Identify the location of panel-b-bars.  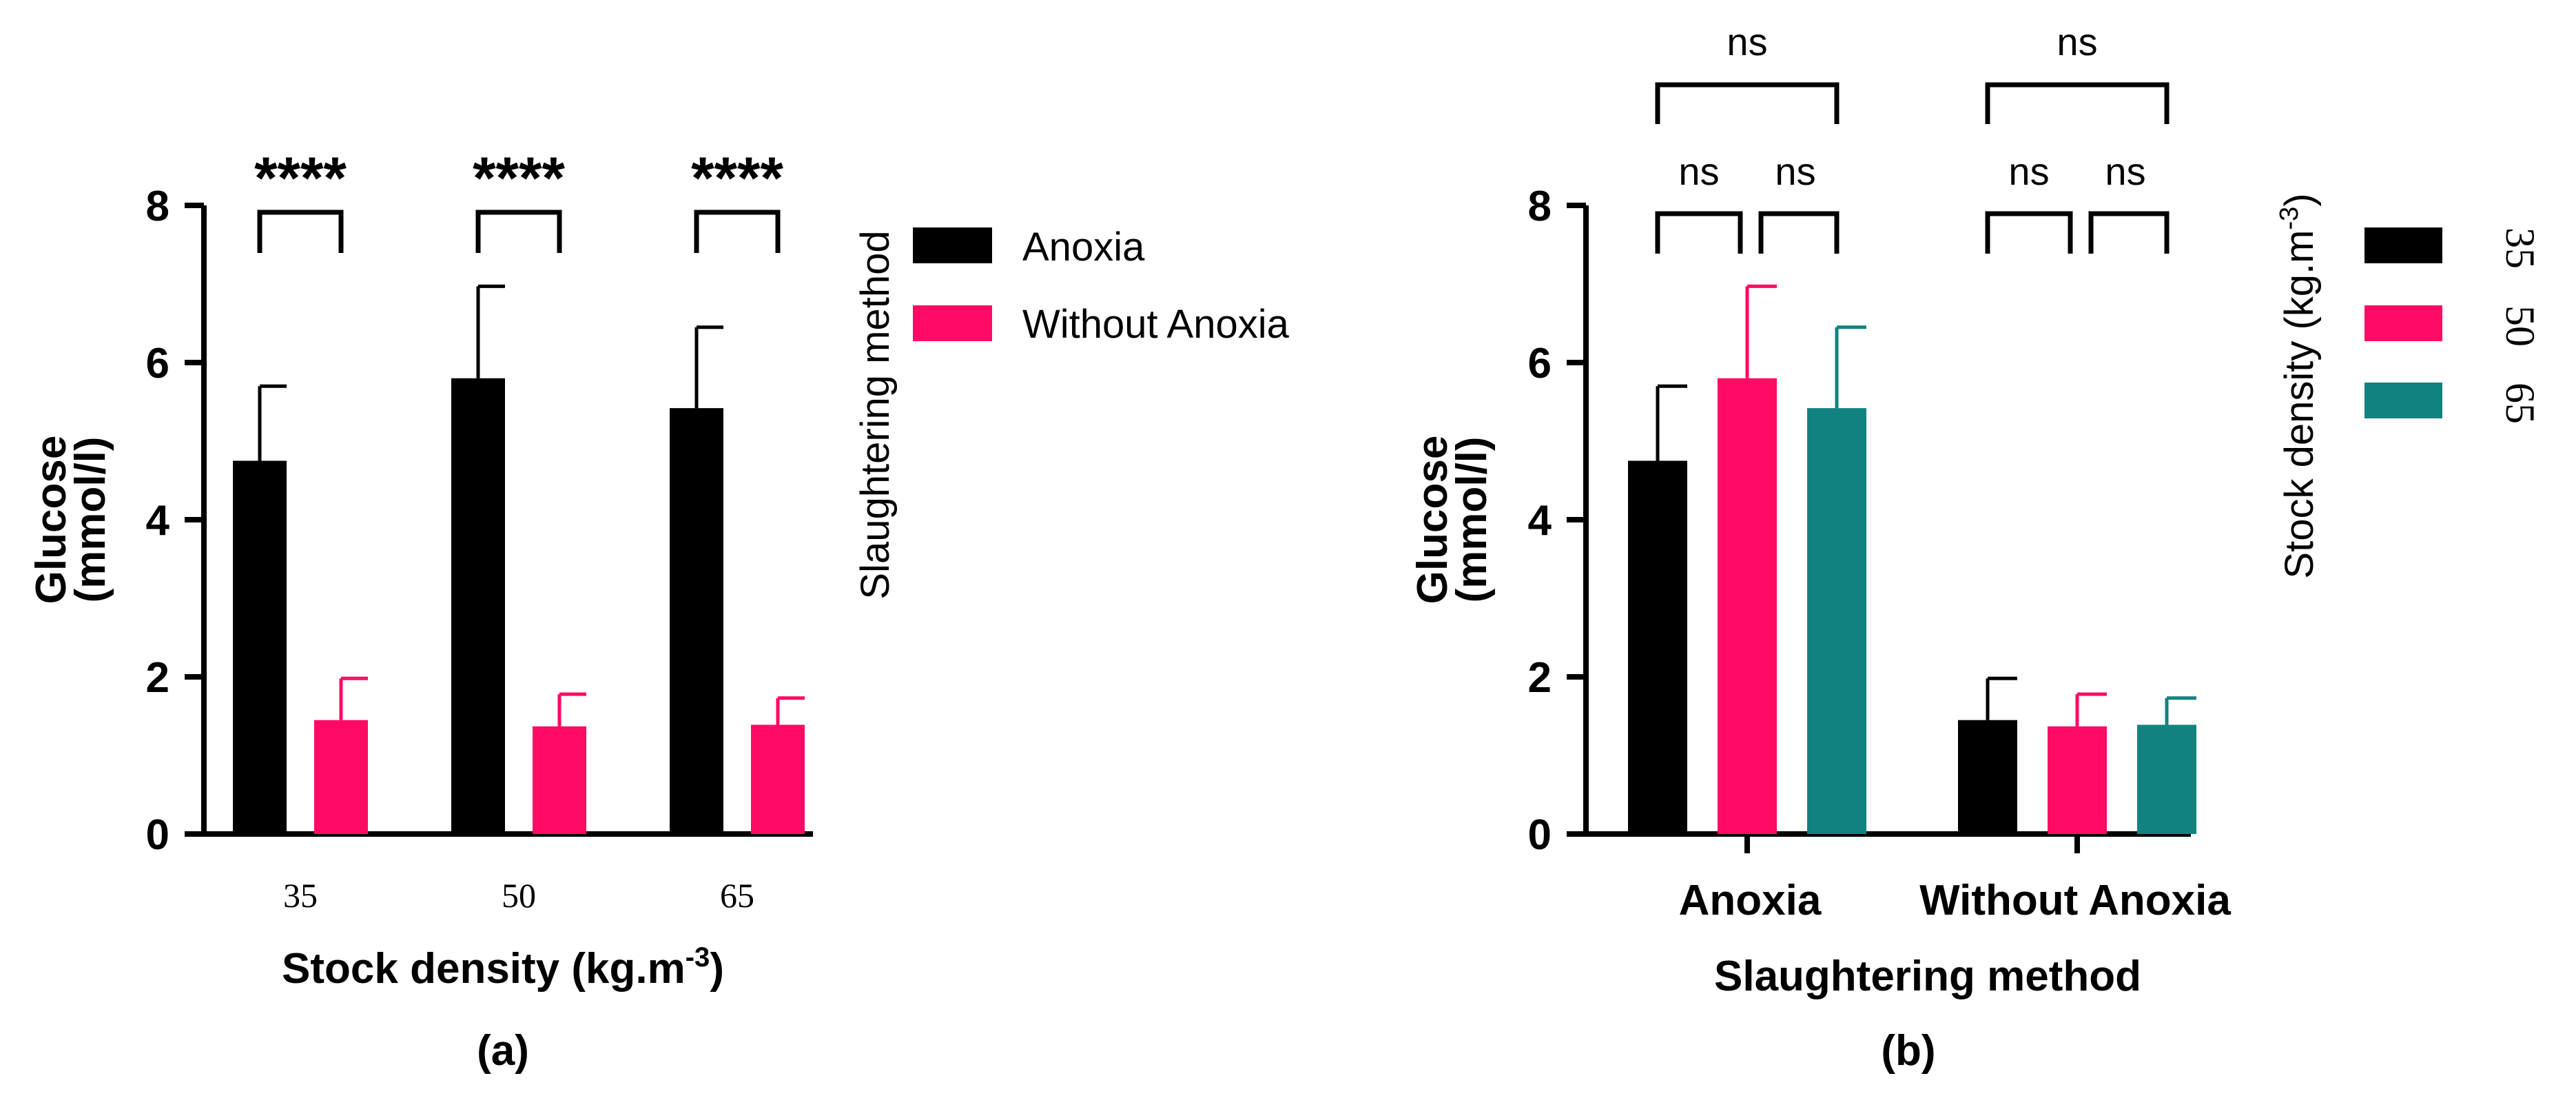
(1912, 606).